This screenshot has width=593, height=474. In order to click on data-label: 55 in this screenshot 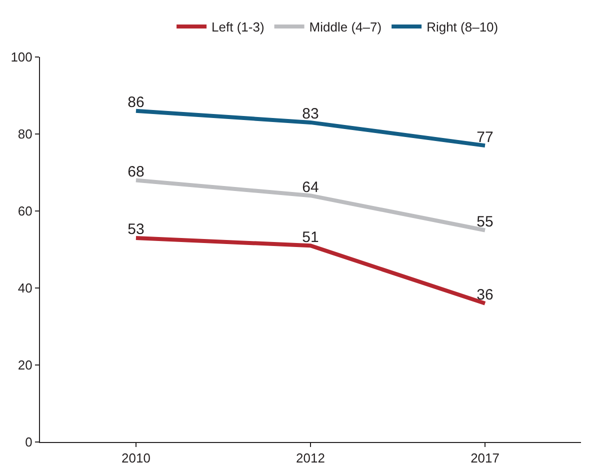, I will do `click(485, 222)`.